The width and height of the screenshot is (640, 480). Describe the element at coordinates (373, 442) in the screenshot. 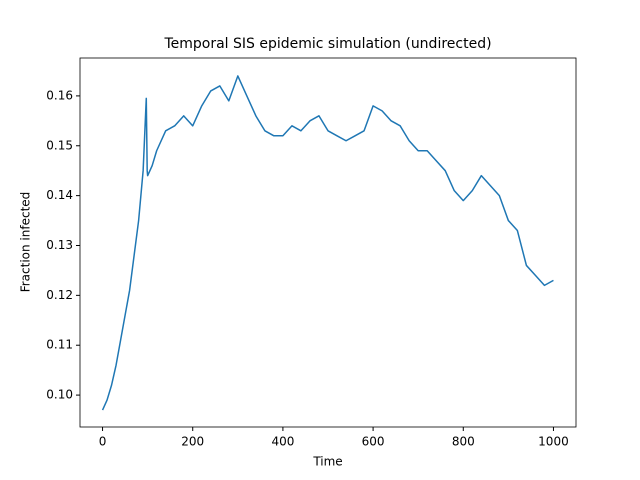

I see `x-tick-label: 600` at that location.